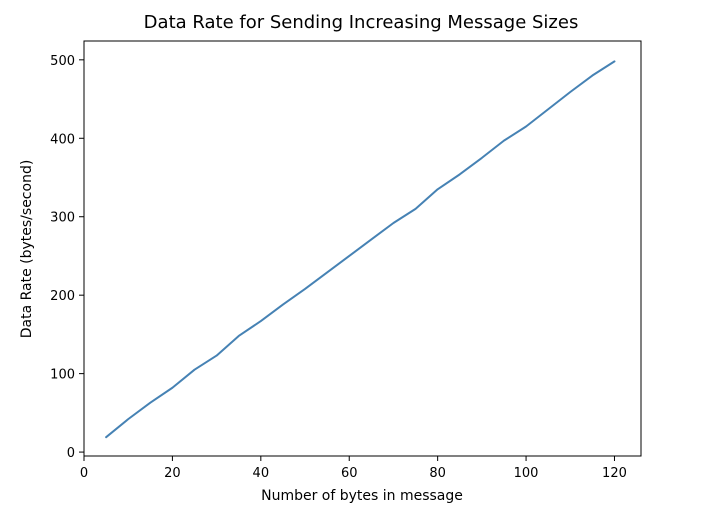  I want to click on x-tick-label: 100, so click(526, 473).